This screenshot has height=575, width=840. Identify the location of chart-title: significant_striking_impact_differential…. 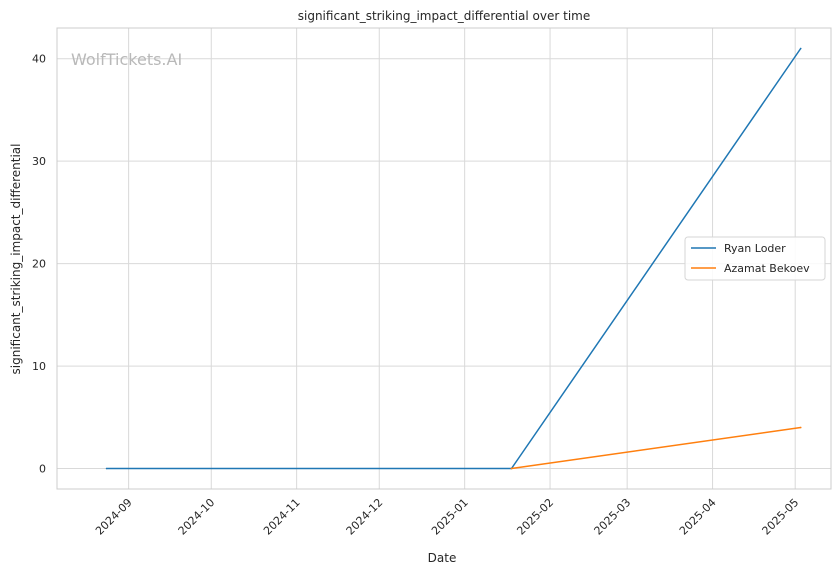
(444, 16).